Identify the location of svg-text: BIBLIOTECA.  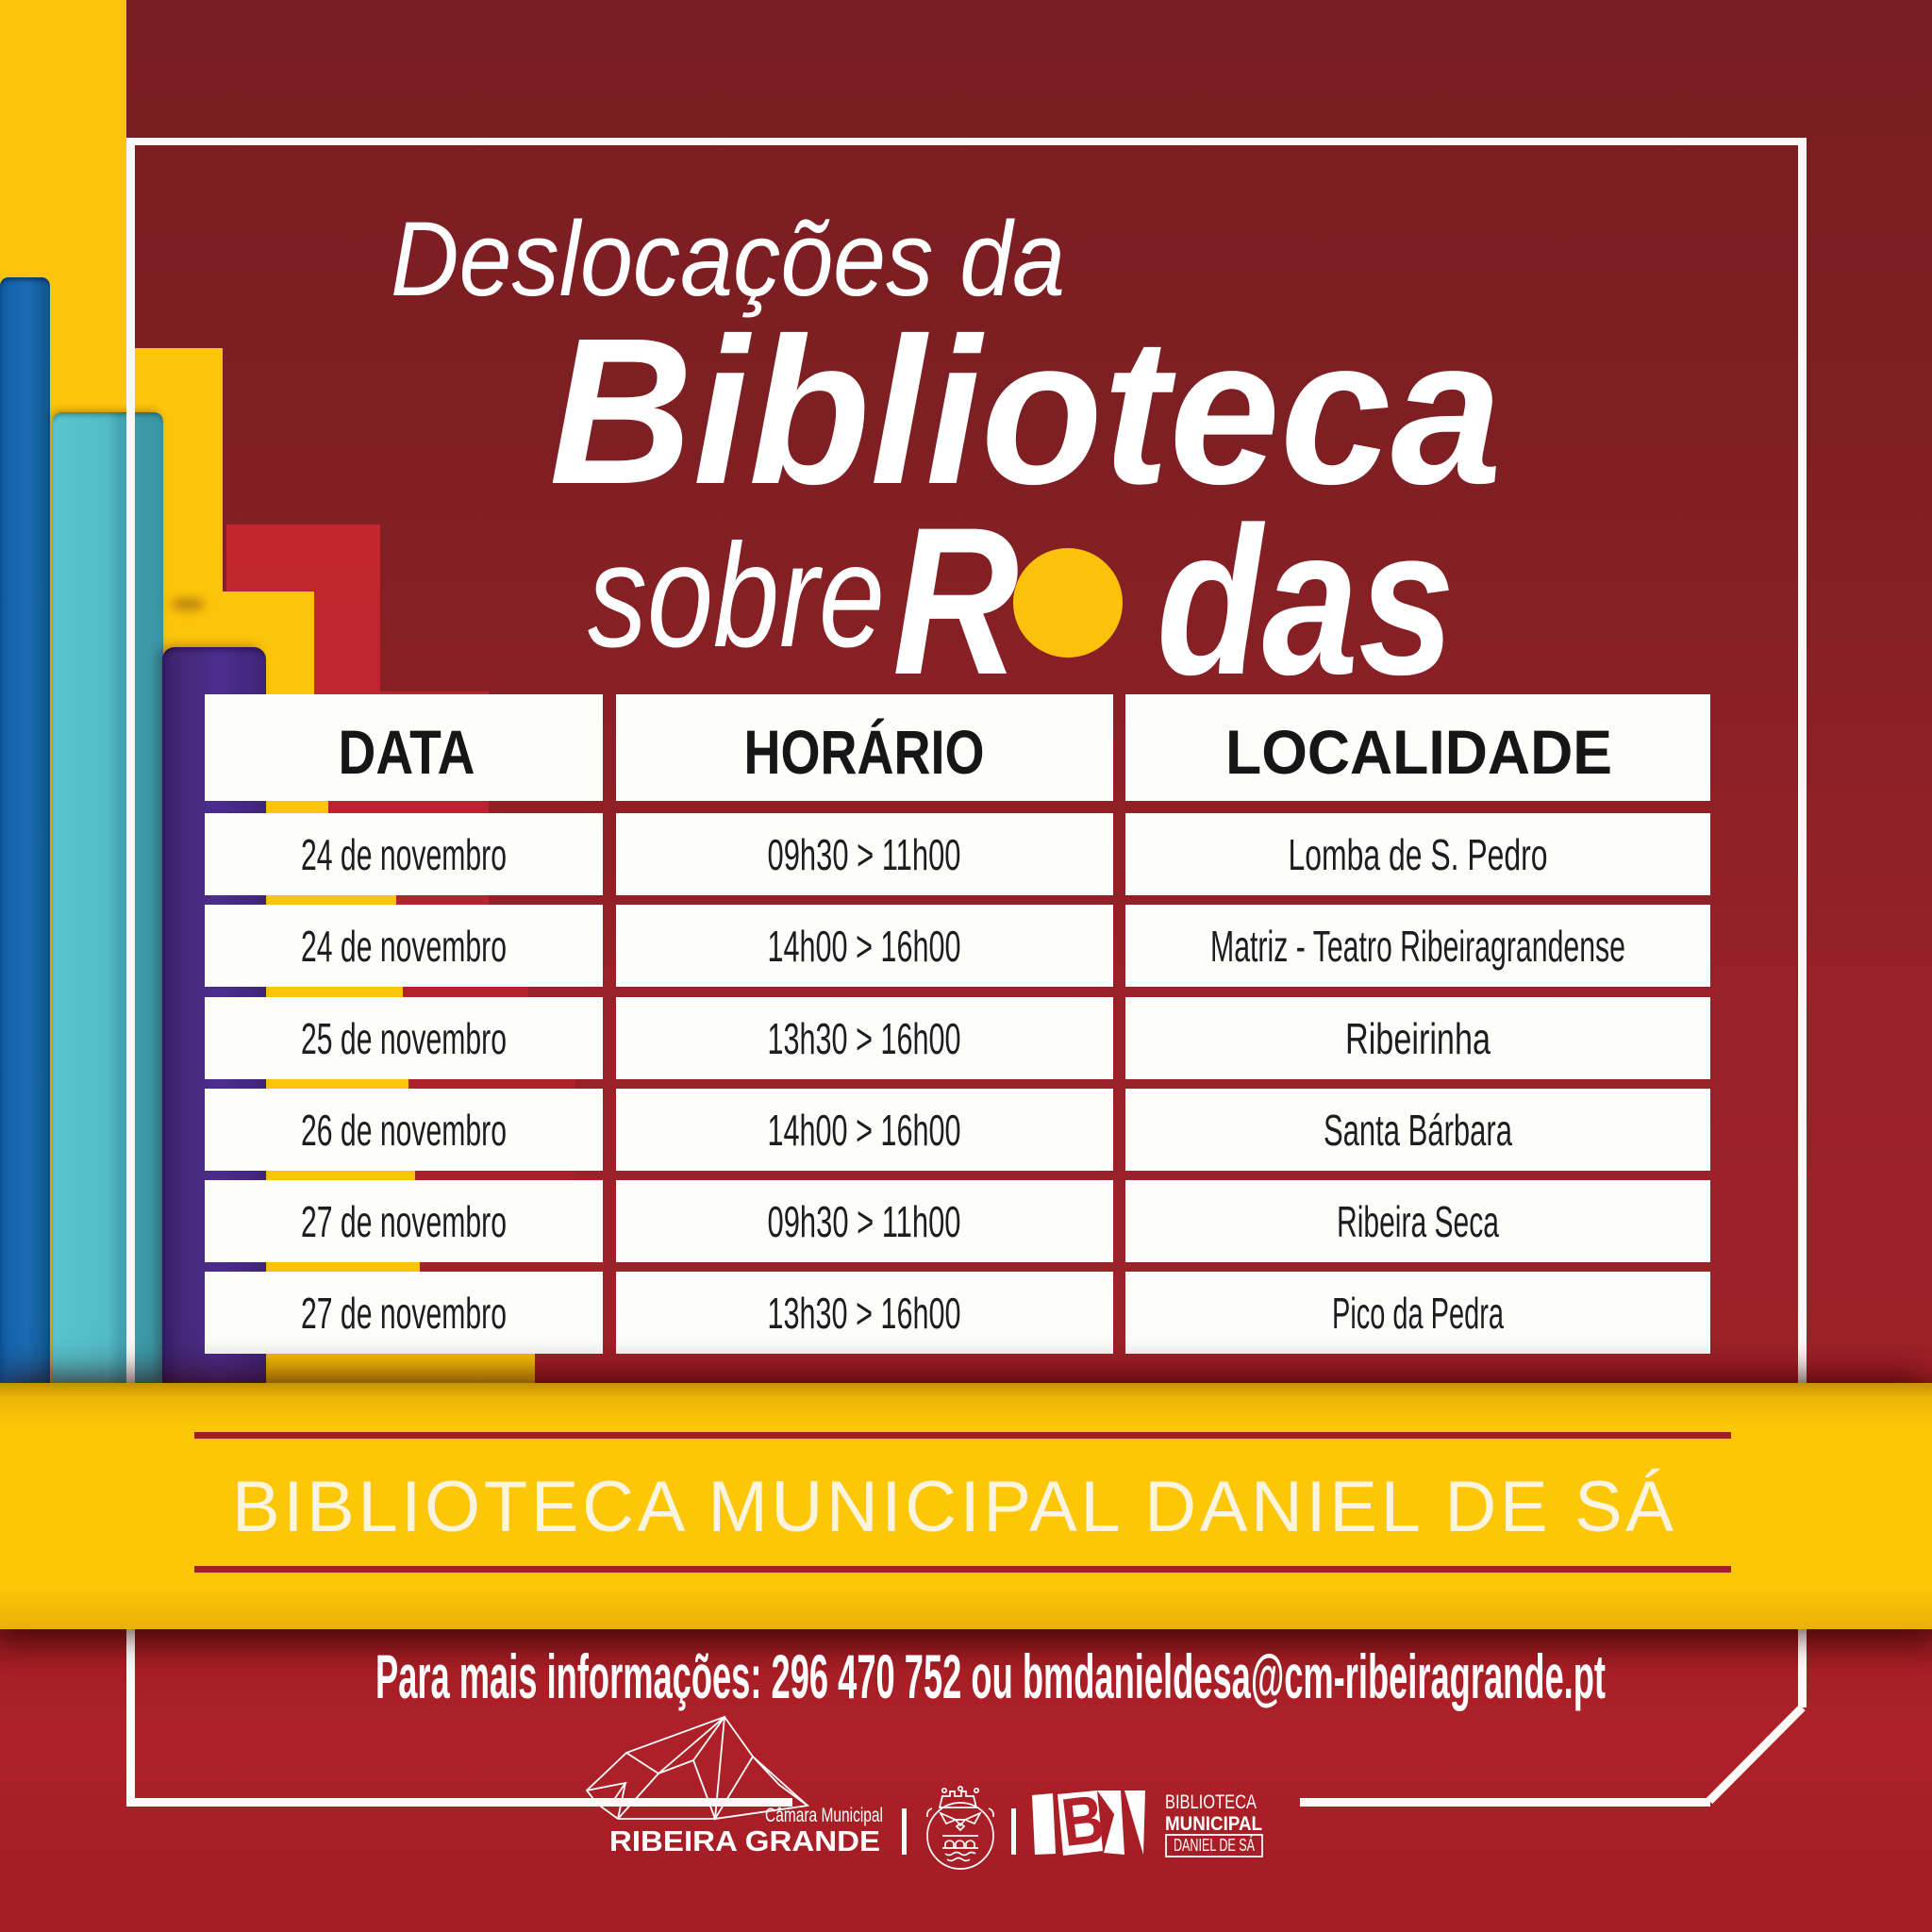
(1211, 1802).